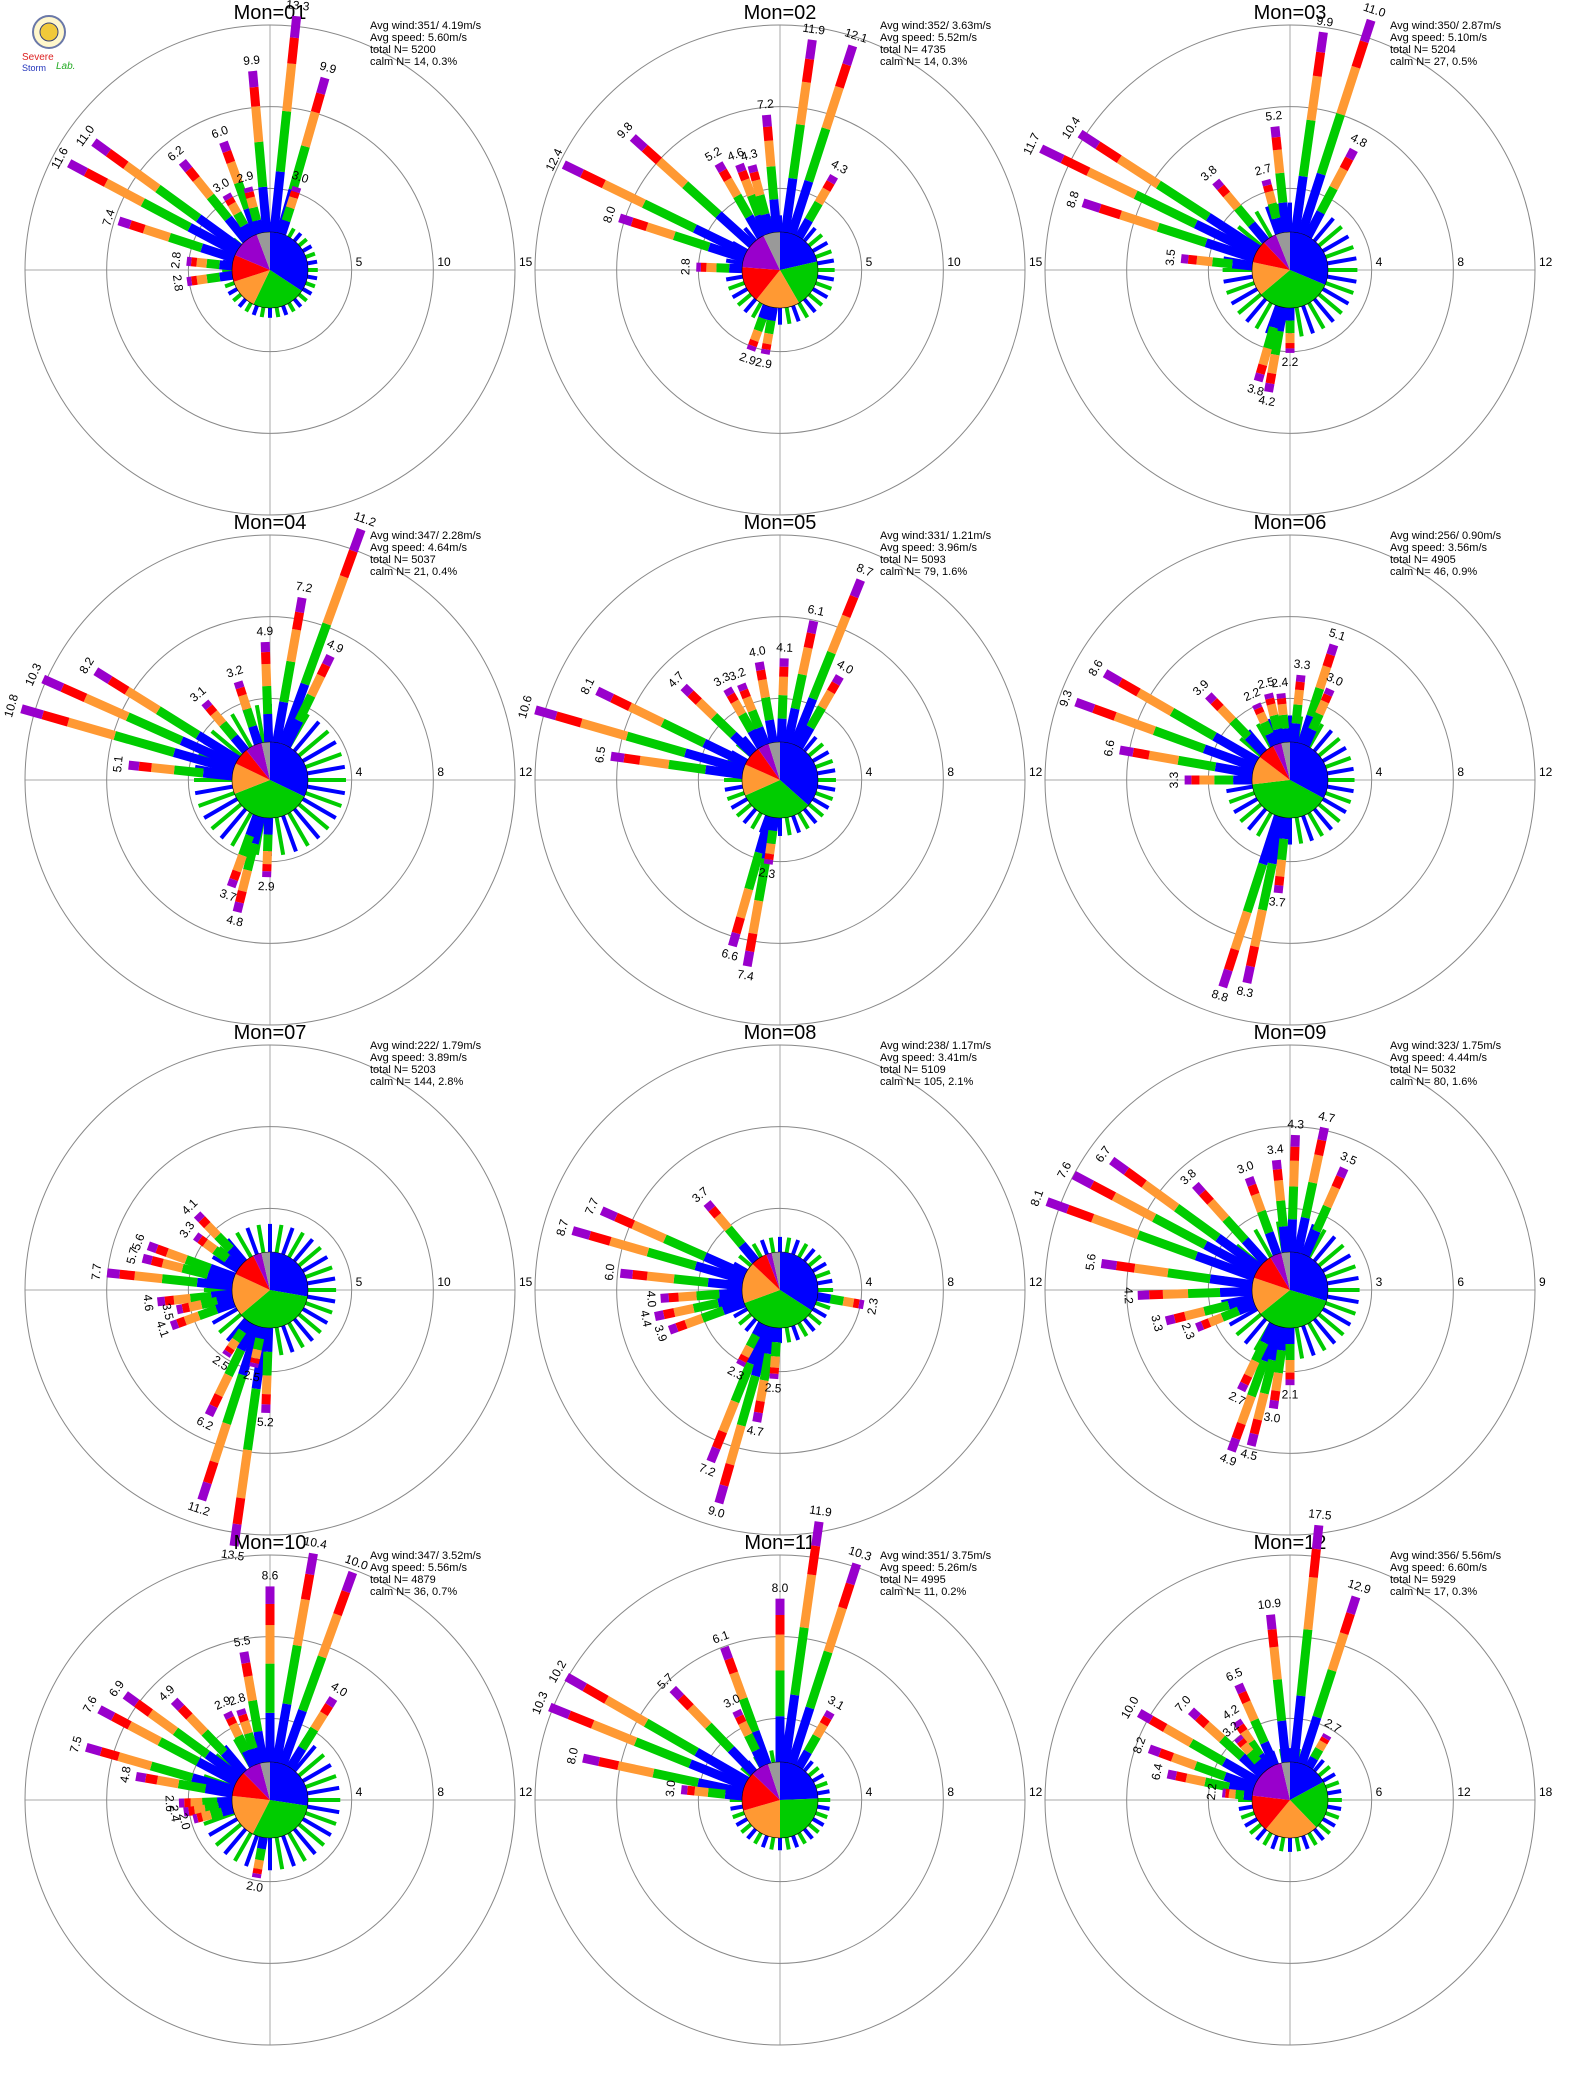 The width and height of the screenshot is (1580, 2095). I want to click on bar-value-label: 11.9, so click(814, 29).